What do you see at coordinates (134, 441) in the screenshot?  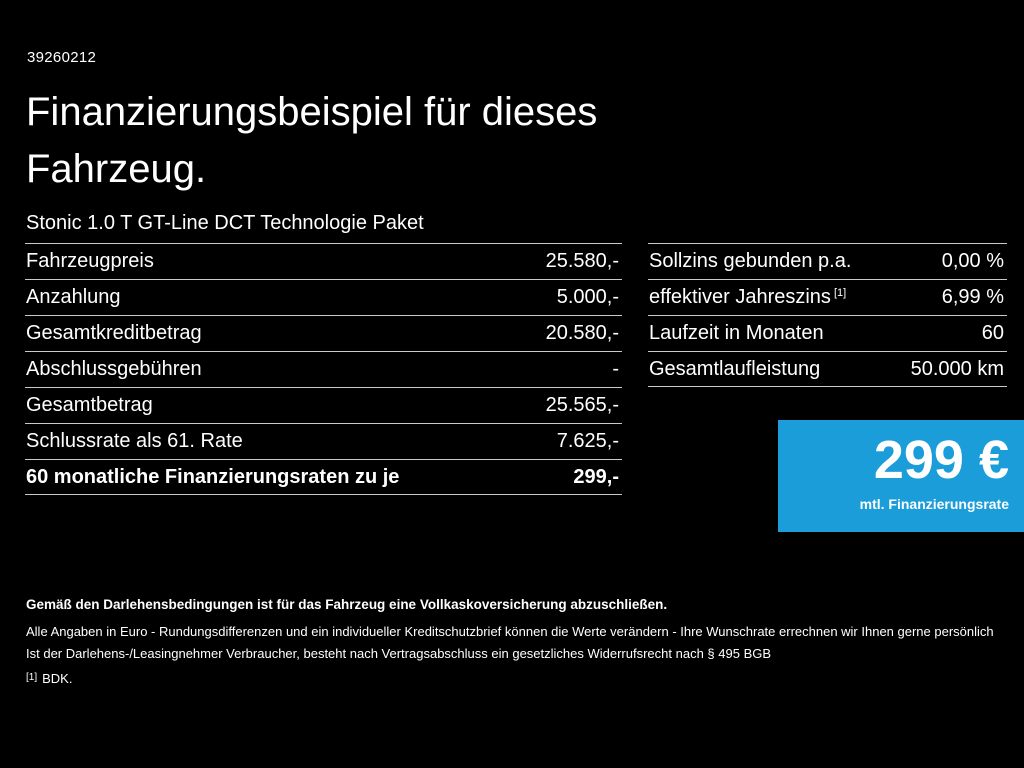 I see `row-label: Schlussrate als 61. Rate` at bounding box center [134, 441].